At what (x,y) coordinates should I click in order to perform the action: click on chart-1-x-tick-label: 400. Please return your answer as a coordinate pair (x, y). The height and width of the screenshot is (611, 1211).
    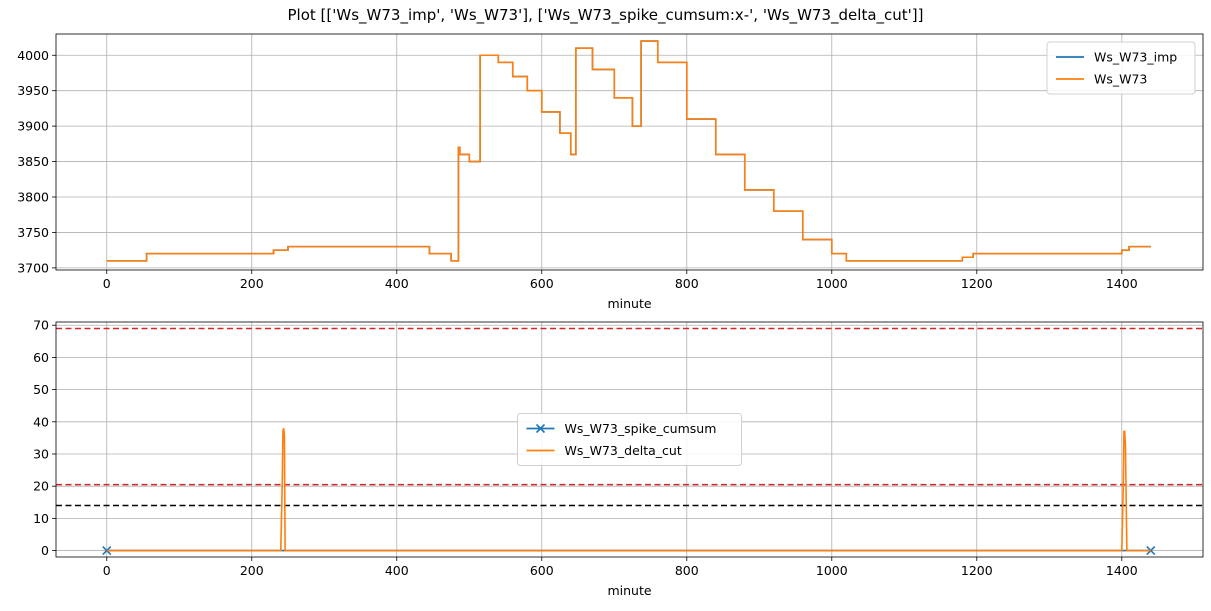
    Looking at the image, I should click on (397, 283).